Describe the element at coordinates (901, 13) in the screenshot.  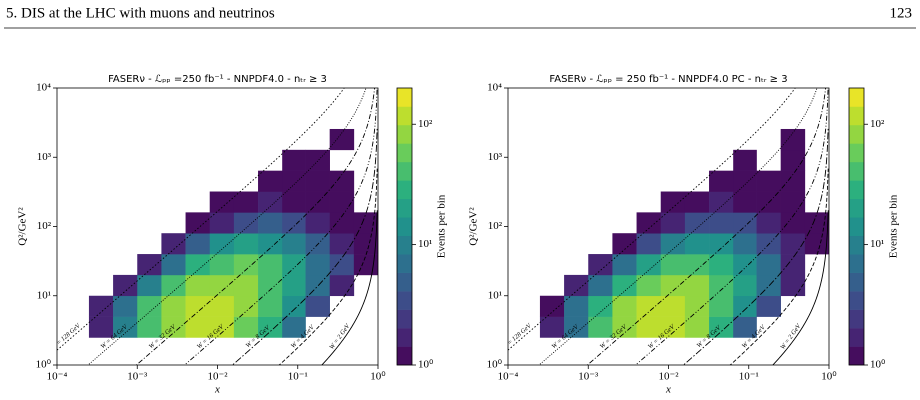
I see `page-number: 123` at that location.